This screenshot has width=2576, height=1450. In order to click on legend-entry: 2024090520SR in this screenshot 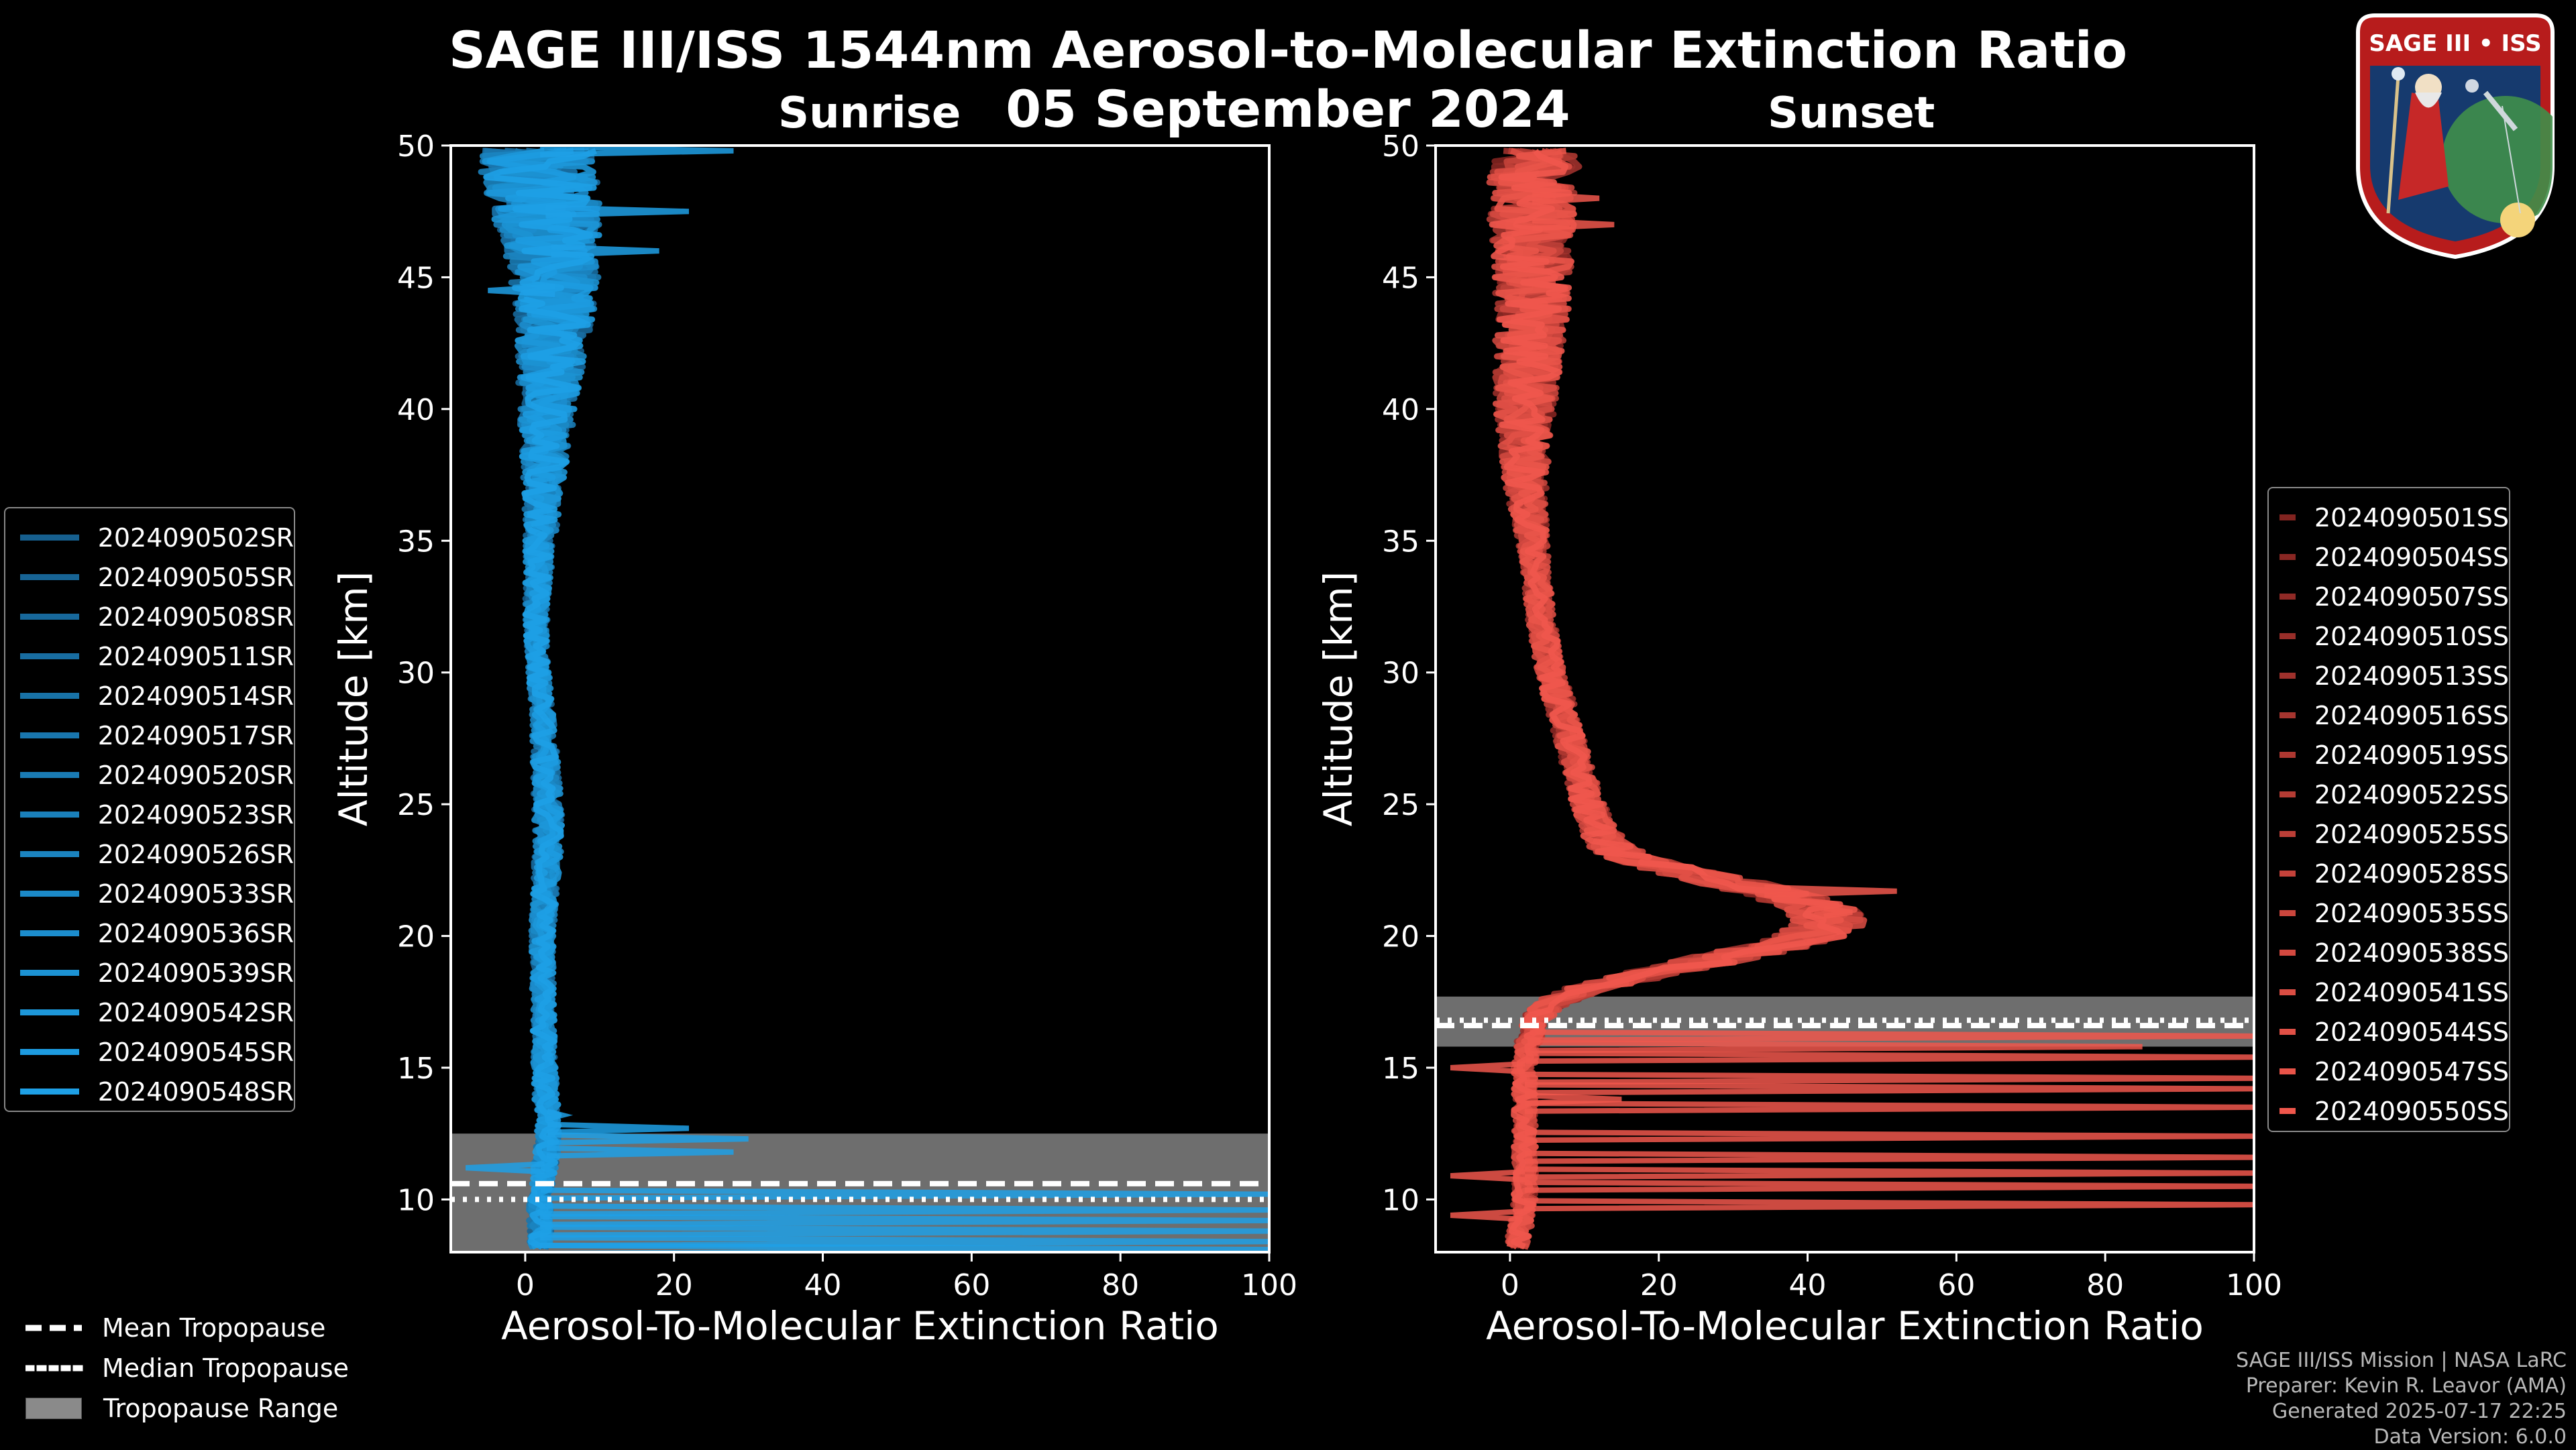, I will do `click(149, 775)`.